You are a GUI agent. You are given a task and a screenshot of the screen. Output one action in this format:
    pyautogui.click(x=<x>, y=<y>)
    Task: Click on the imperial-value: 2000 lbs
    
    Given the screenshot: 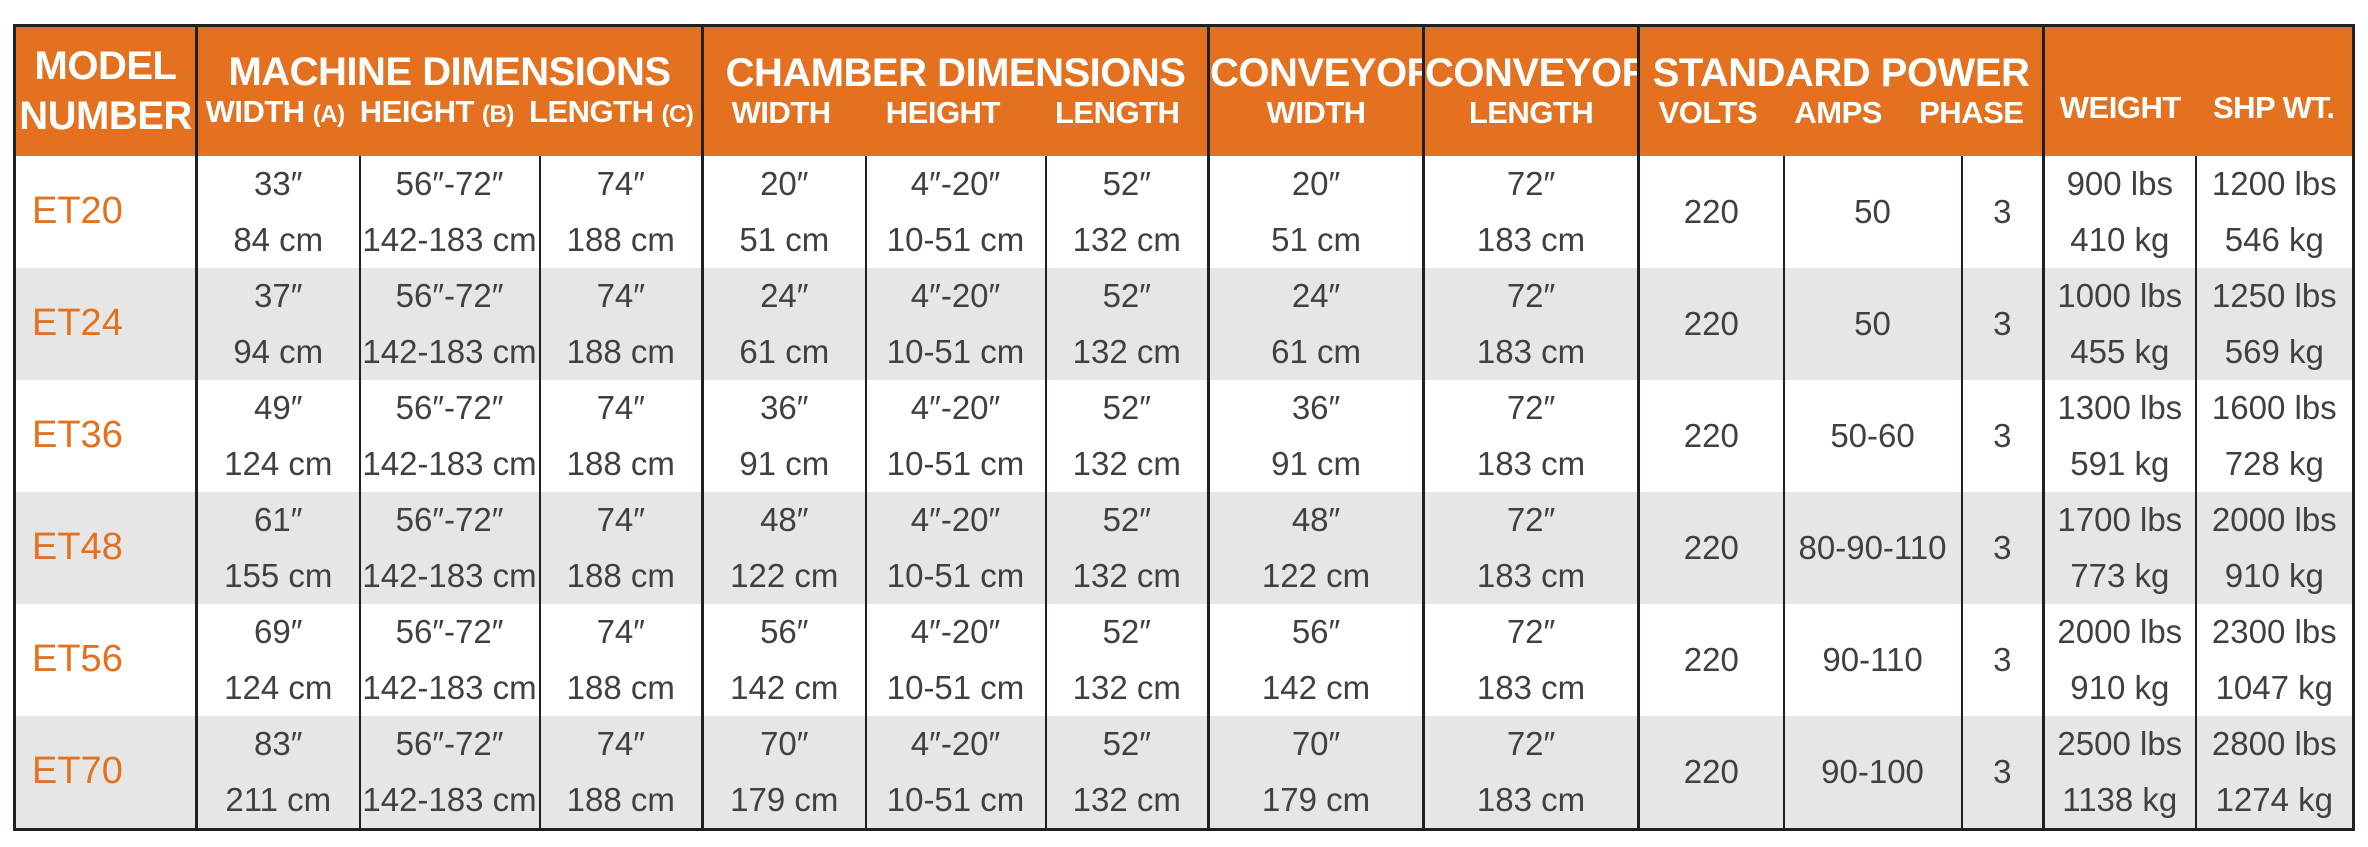 What is the action you would take?
    pyautogui.click(x=2120, y=631)
    